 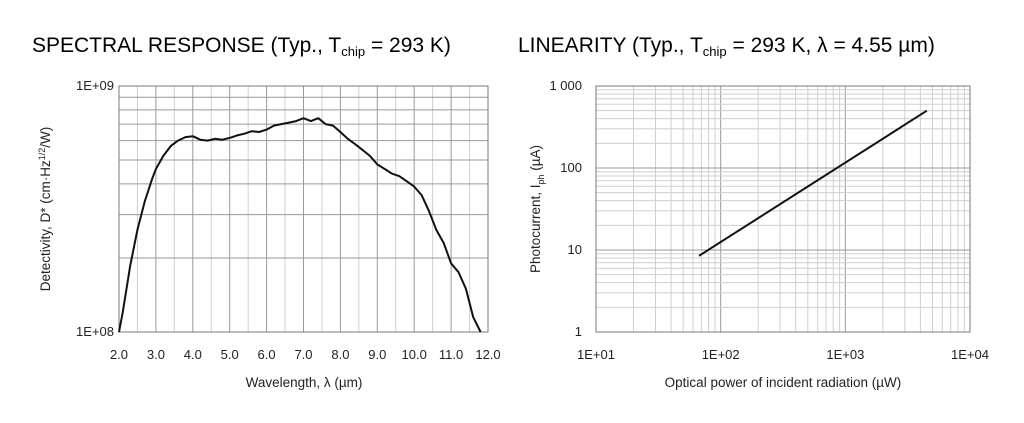 What do you see at coordinates (537, 209) in the screenshot?
I see `linearity-y-axis-label: Photocurrent, Iph (µA)` at bounding box center [537, 209].